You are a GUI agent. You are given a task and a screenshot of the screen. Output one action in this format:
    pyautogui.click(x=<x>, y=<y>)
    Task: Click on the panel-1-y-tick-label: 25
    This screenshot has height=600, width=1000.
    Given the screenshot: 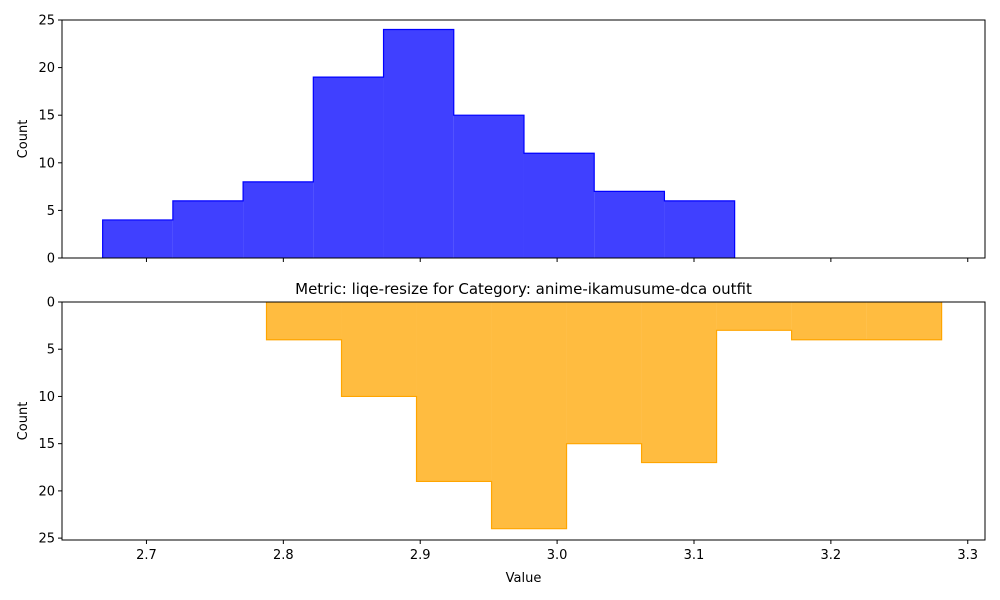 What is the action you would take?
    pyautogui.click(x=46, y=21)
    